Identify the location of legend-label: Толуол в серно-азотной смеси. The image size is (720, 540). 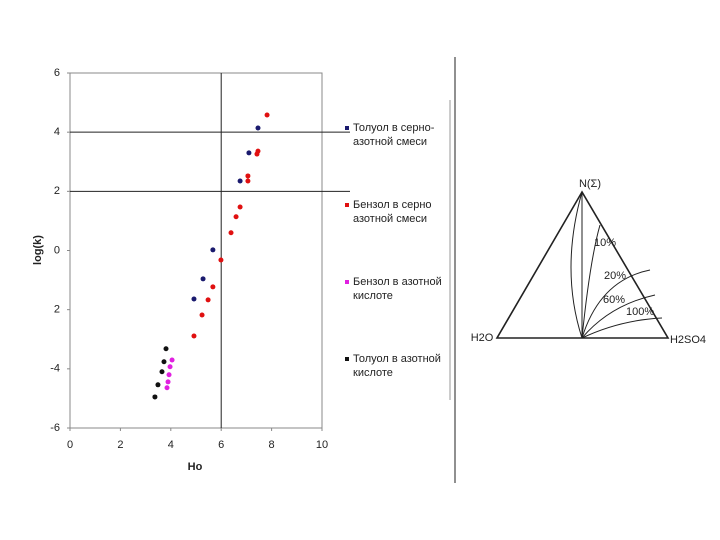
(394, 135).